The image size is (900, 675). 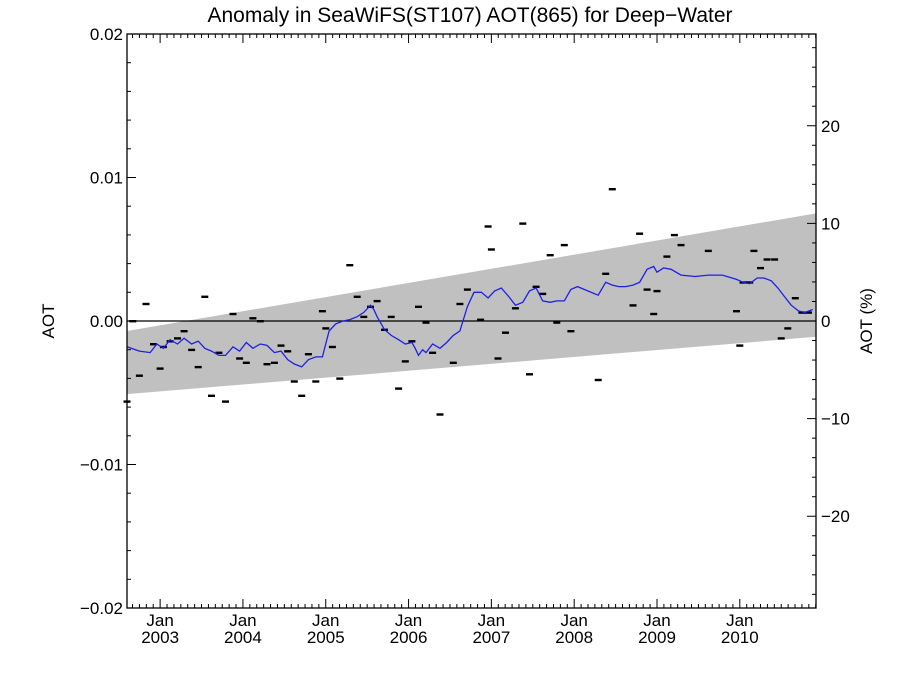 I want to click on y-tick-label-left: −0.02, so click(x=101, y=608).